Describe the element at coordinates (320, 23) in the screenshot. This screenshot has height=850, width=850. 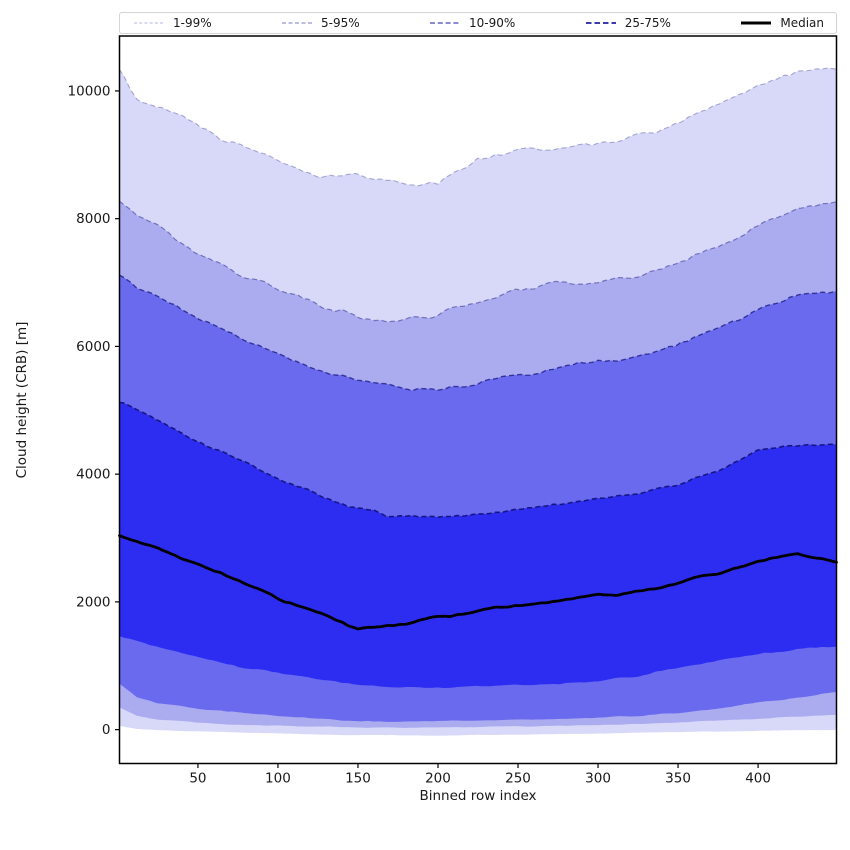
I see `legend-entry-5-95%: 5-95%` at that location.